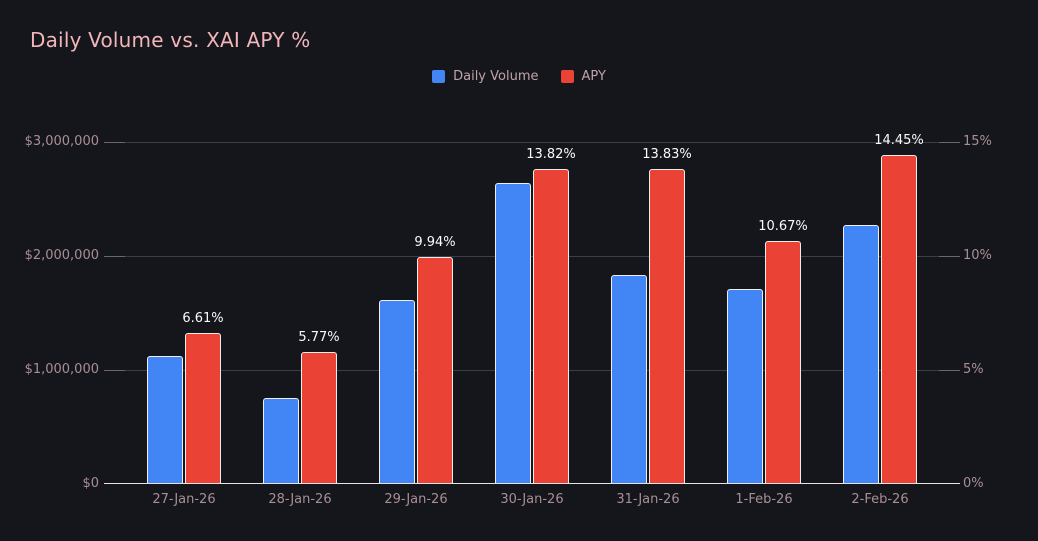 This screenshot has height=541, width=1038. I want to click on chart-title: Daily Volume vs. XAI APY %, so click(170, 40).